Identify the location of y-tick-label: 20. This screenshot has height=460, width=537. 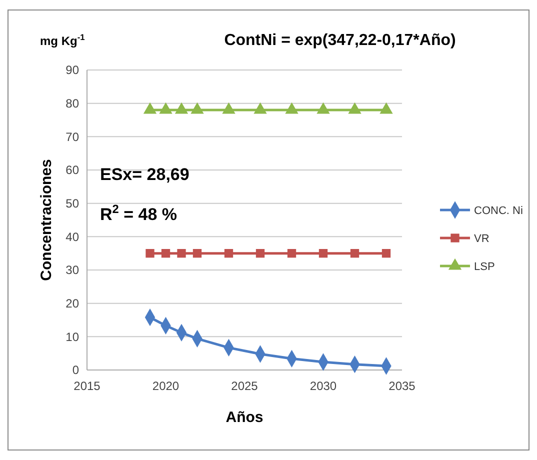
(73, 303).